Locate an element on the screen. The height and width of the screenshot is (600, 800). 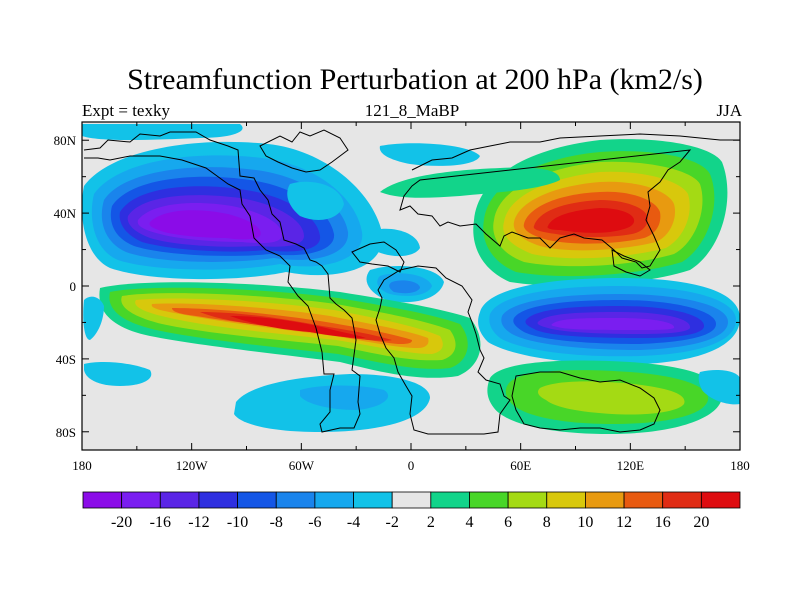
x-tick-label: 60W is located at coordinates (302, 465).